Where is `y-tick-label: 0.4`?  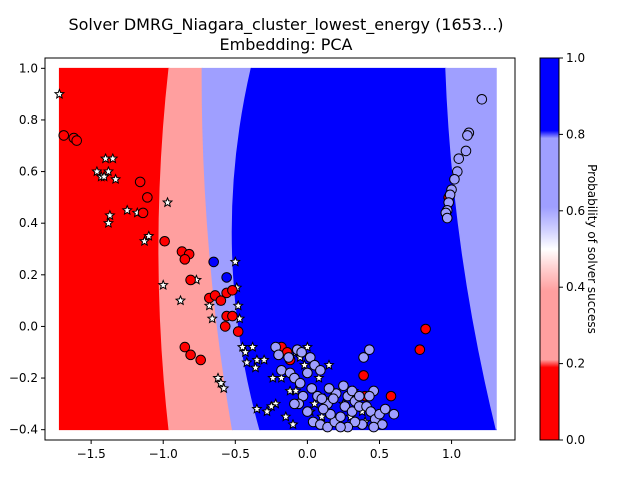
y-tick-label: 0.4 is located at coordinates (28, 223).